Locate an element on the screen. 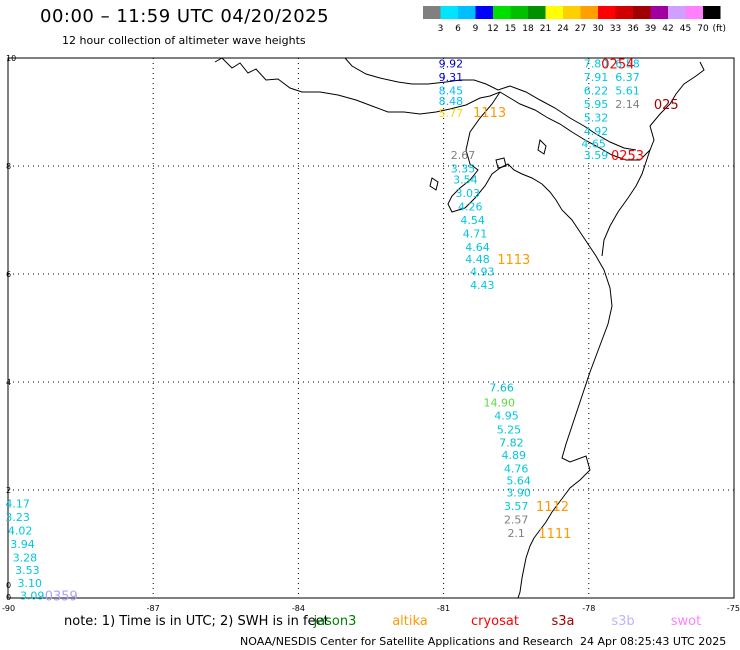  x-tick-label: -87 is located at coordinates (153, 608).